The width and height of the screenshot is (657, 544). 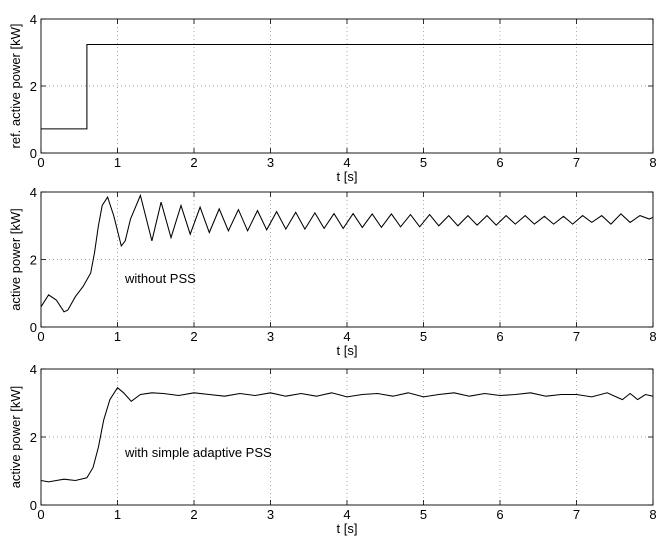 I want to click on y-axis-label: ref. active power [kW], so click(x=15, y=86).